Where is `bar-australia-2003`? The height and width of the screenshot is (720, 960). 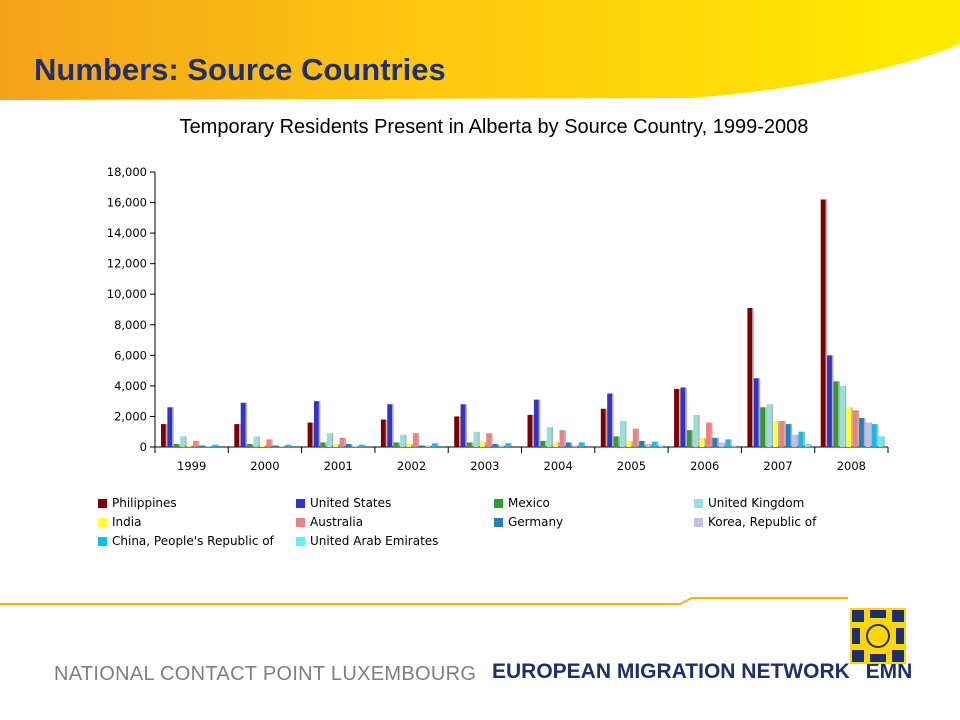
bar-australia-2003 is located at coordinates (488, 440).